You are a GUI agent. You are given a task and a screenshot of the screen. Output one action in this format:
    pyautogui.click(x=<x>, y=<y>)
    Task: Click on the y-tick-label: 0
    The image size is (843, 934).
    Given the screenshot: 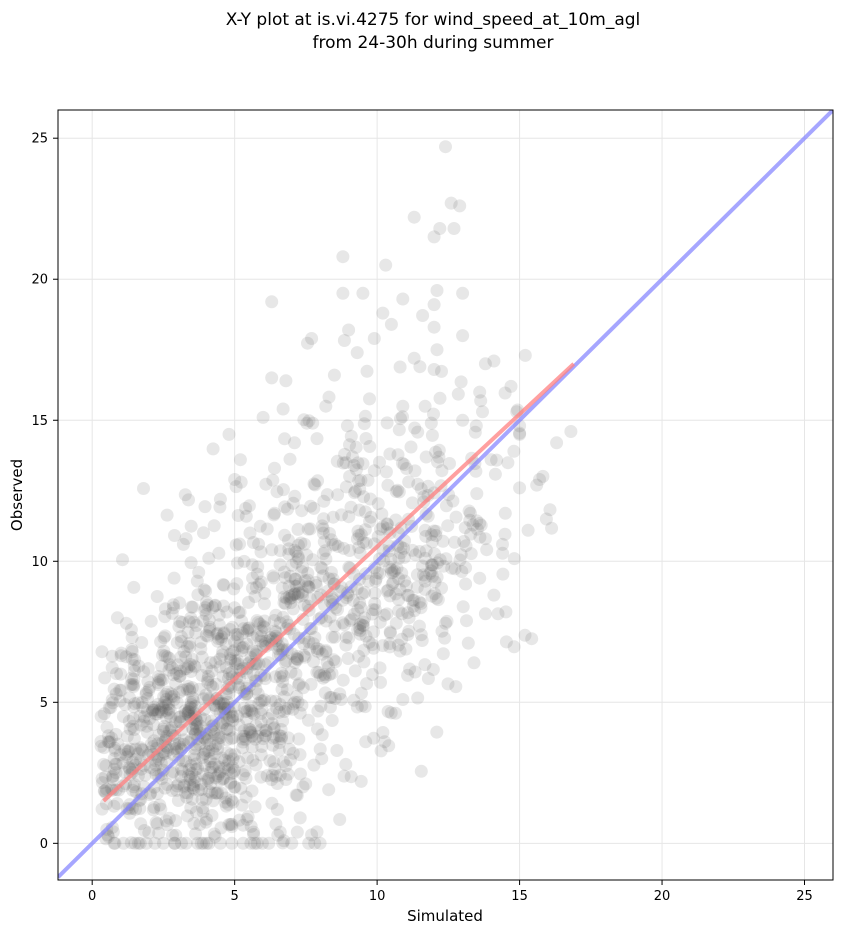 What is the action you would take?
    pyautogui.click(x=44, y=844)
    